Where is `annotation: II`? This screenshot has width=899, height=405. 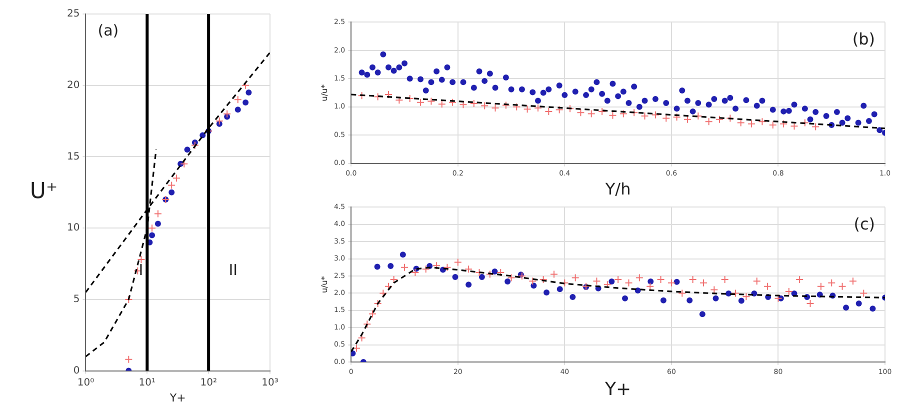 annotation: II is located at coordinates (233, 269).